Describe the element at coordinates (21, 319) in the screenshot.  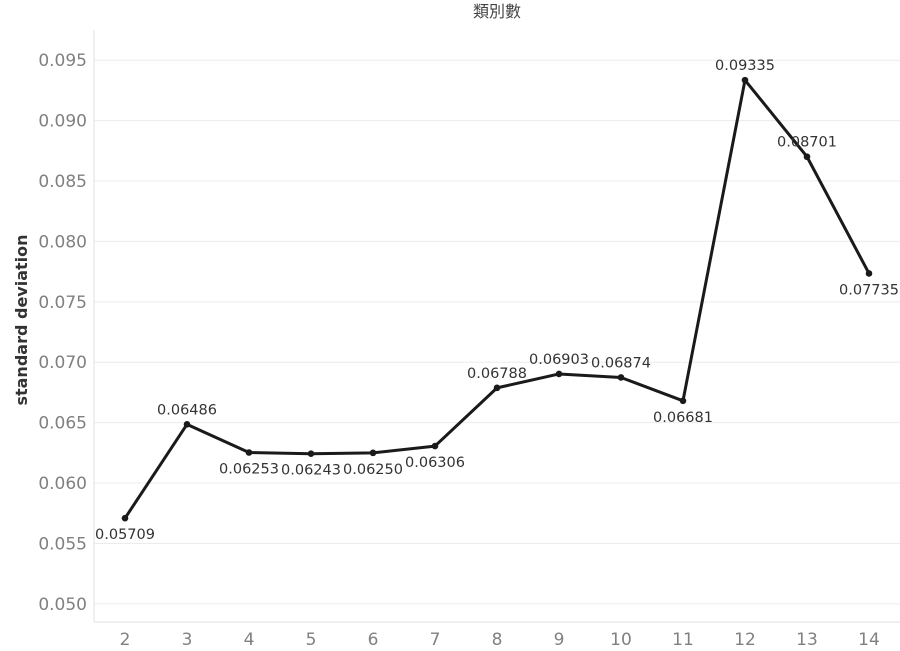
I see `y-axis-title: standard deviation` at that location.